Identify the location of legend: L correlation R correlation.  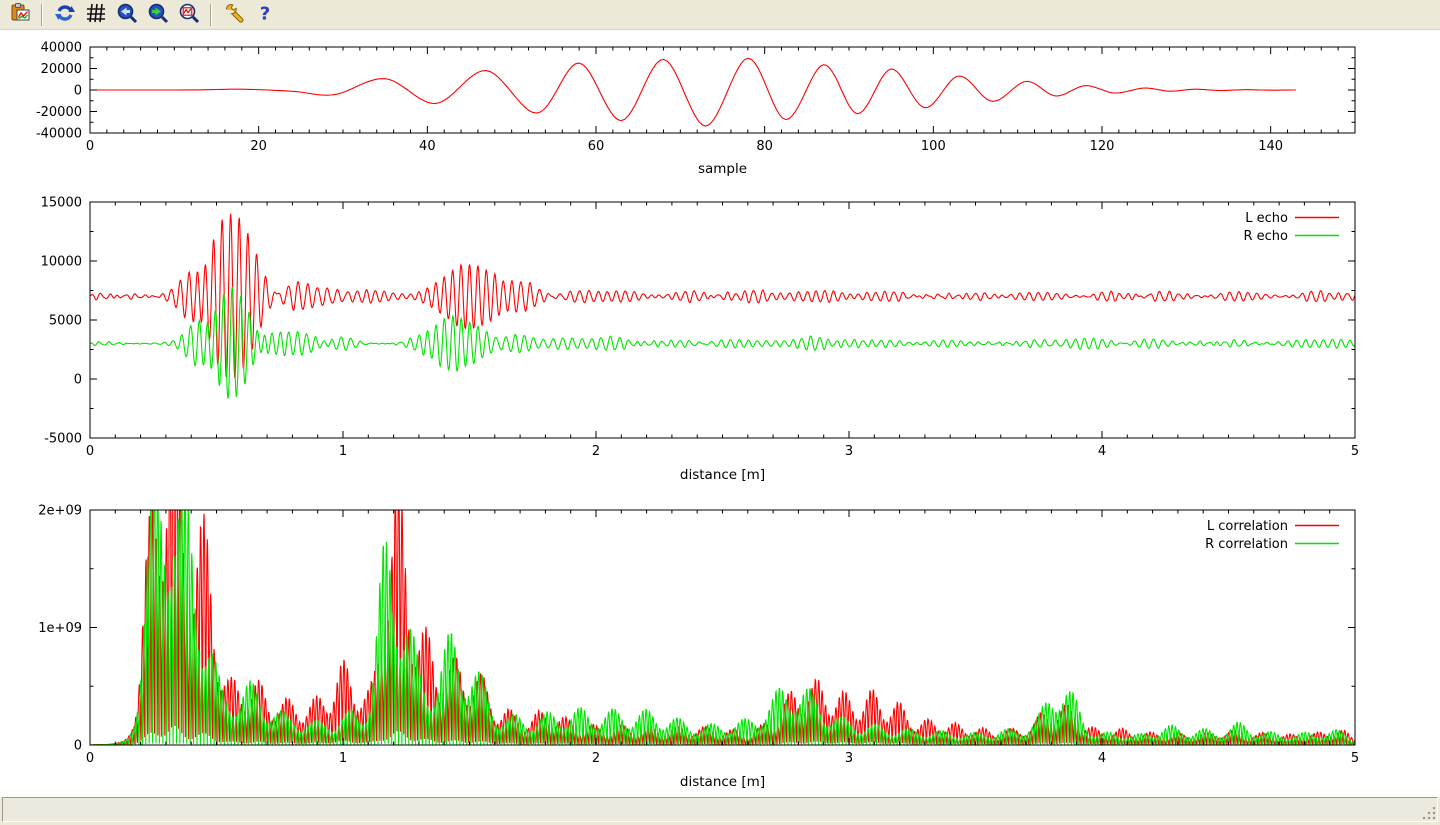
(1272, 535).